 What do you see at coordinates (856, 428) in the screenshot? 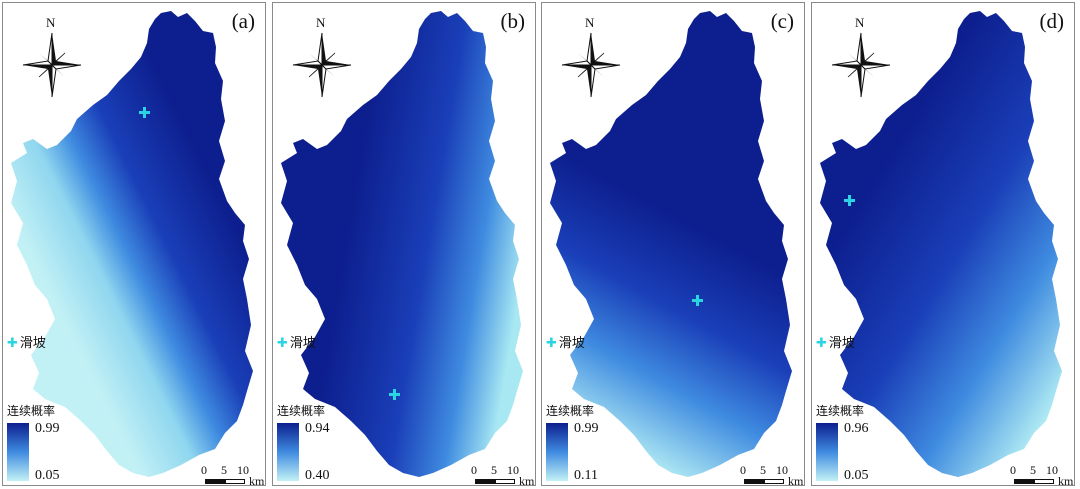
I see `legend-max-value: 0.96` at bounding box center [856, 428].